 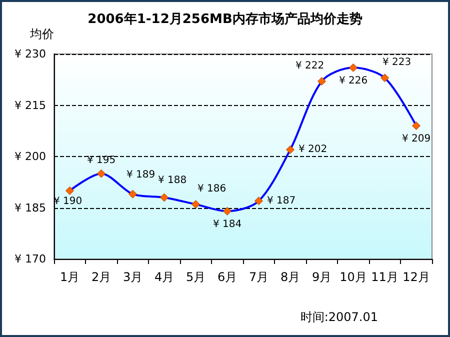 I want to click on x-tick-label: 12月, so click(x=416, y=277).